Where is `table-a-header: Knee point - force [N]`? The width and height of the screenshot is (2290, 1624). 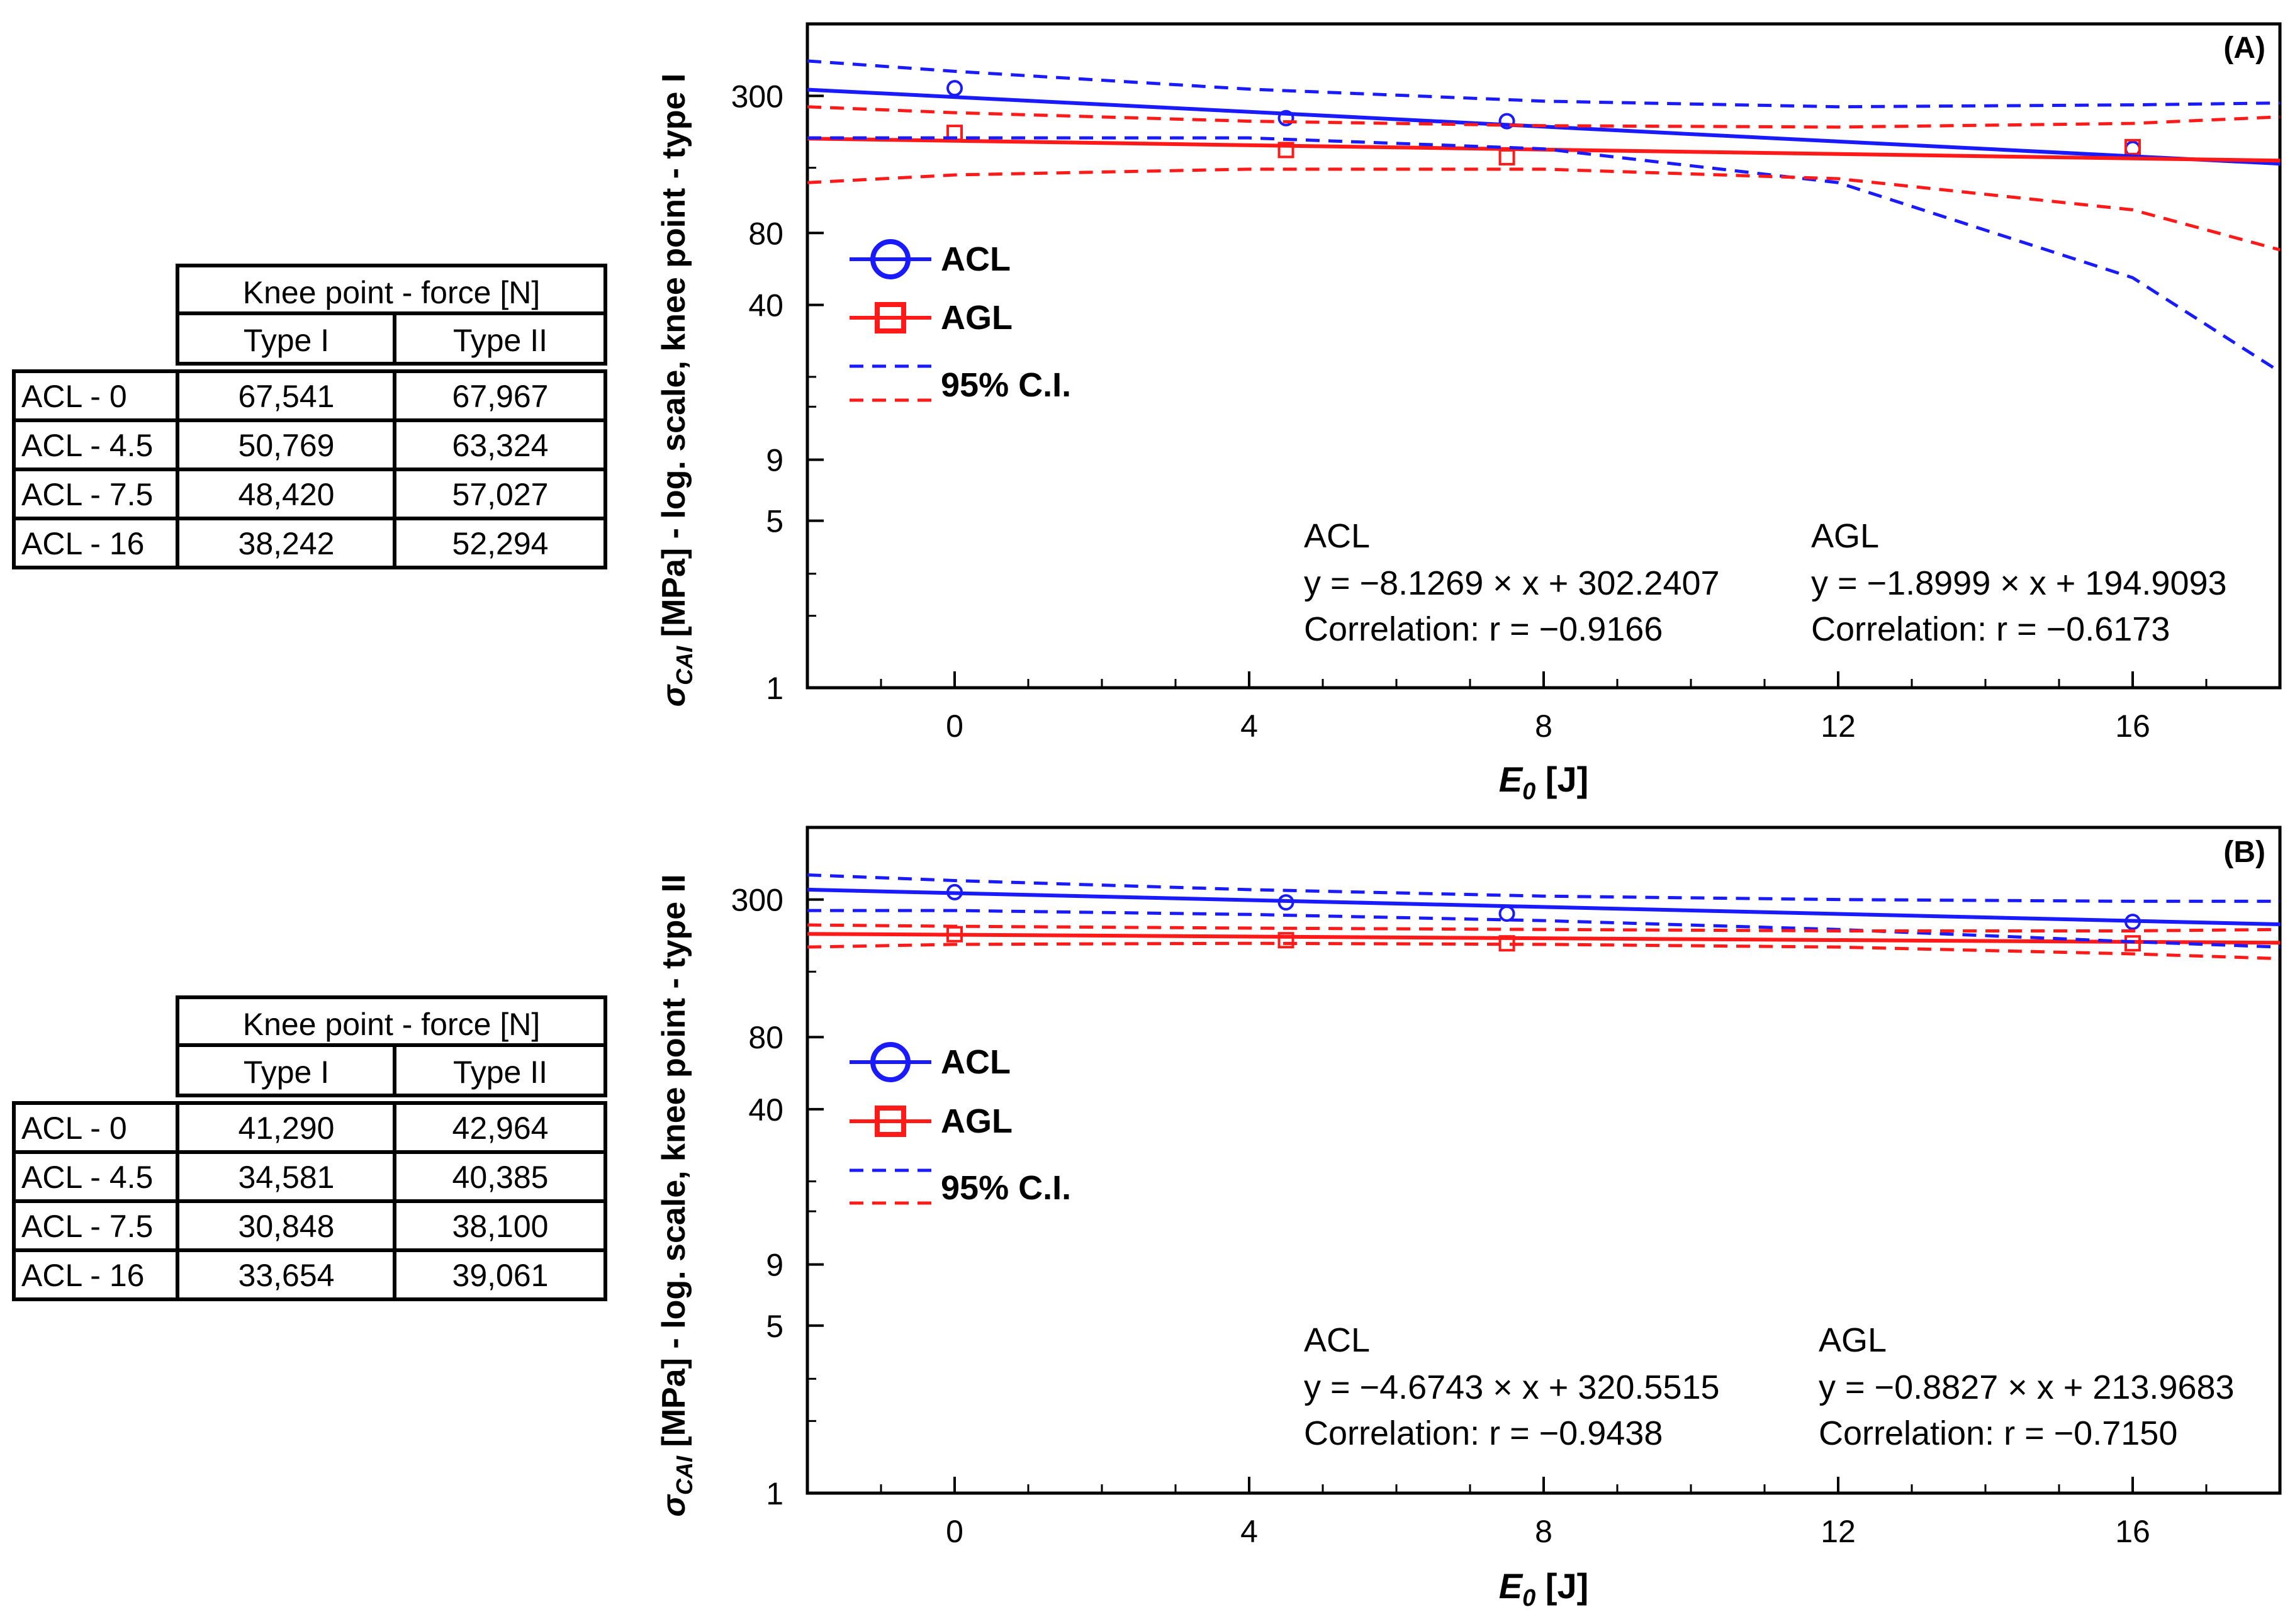 table-a-header: Knee point - force [N] is located at coordinates (391, 292).